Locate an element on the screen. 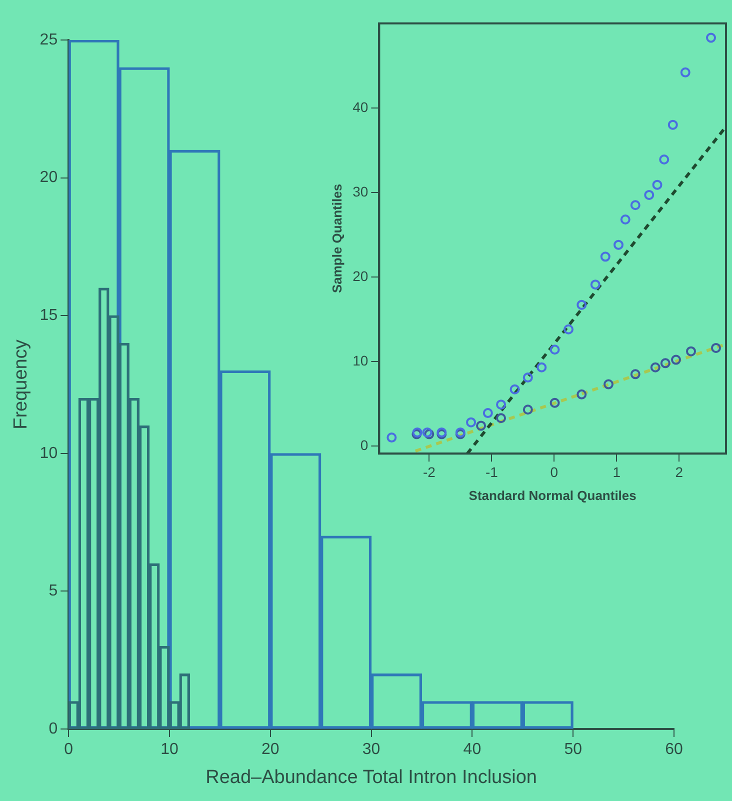  x-tick-label: 50 is located at coordinates (573, 749).